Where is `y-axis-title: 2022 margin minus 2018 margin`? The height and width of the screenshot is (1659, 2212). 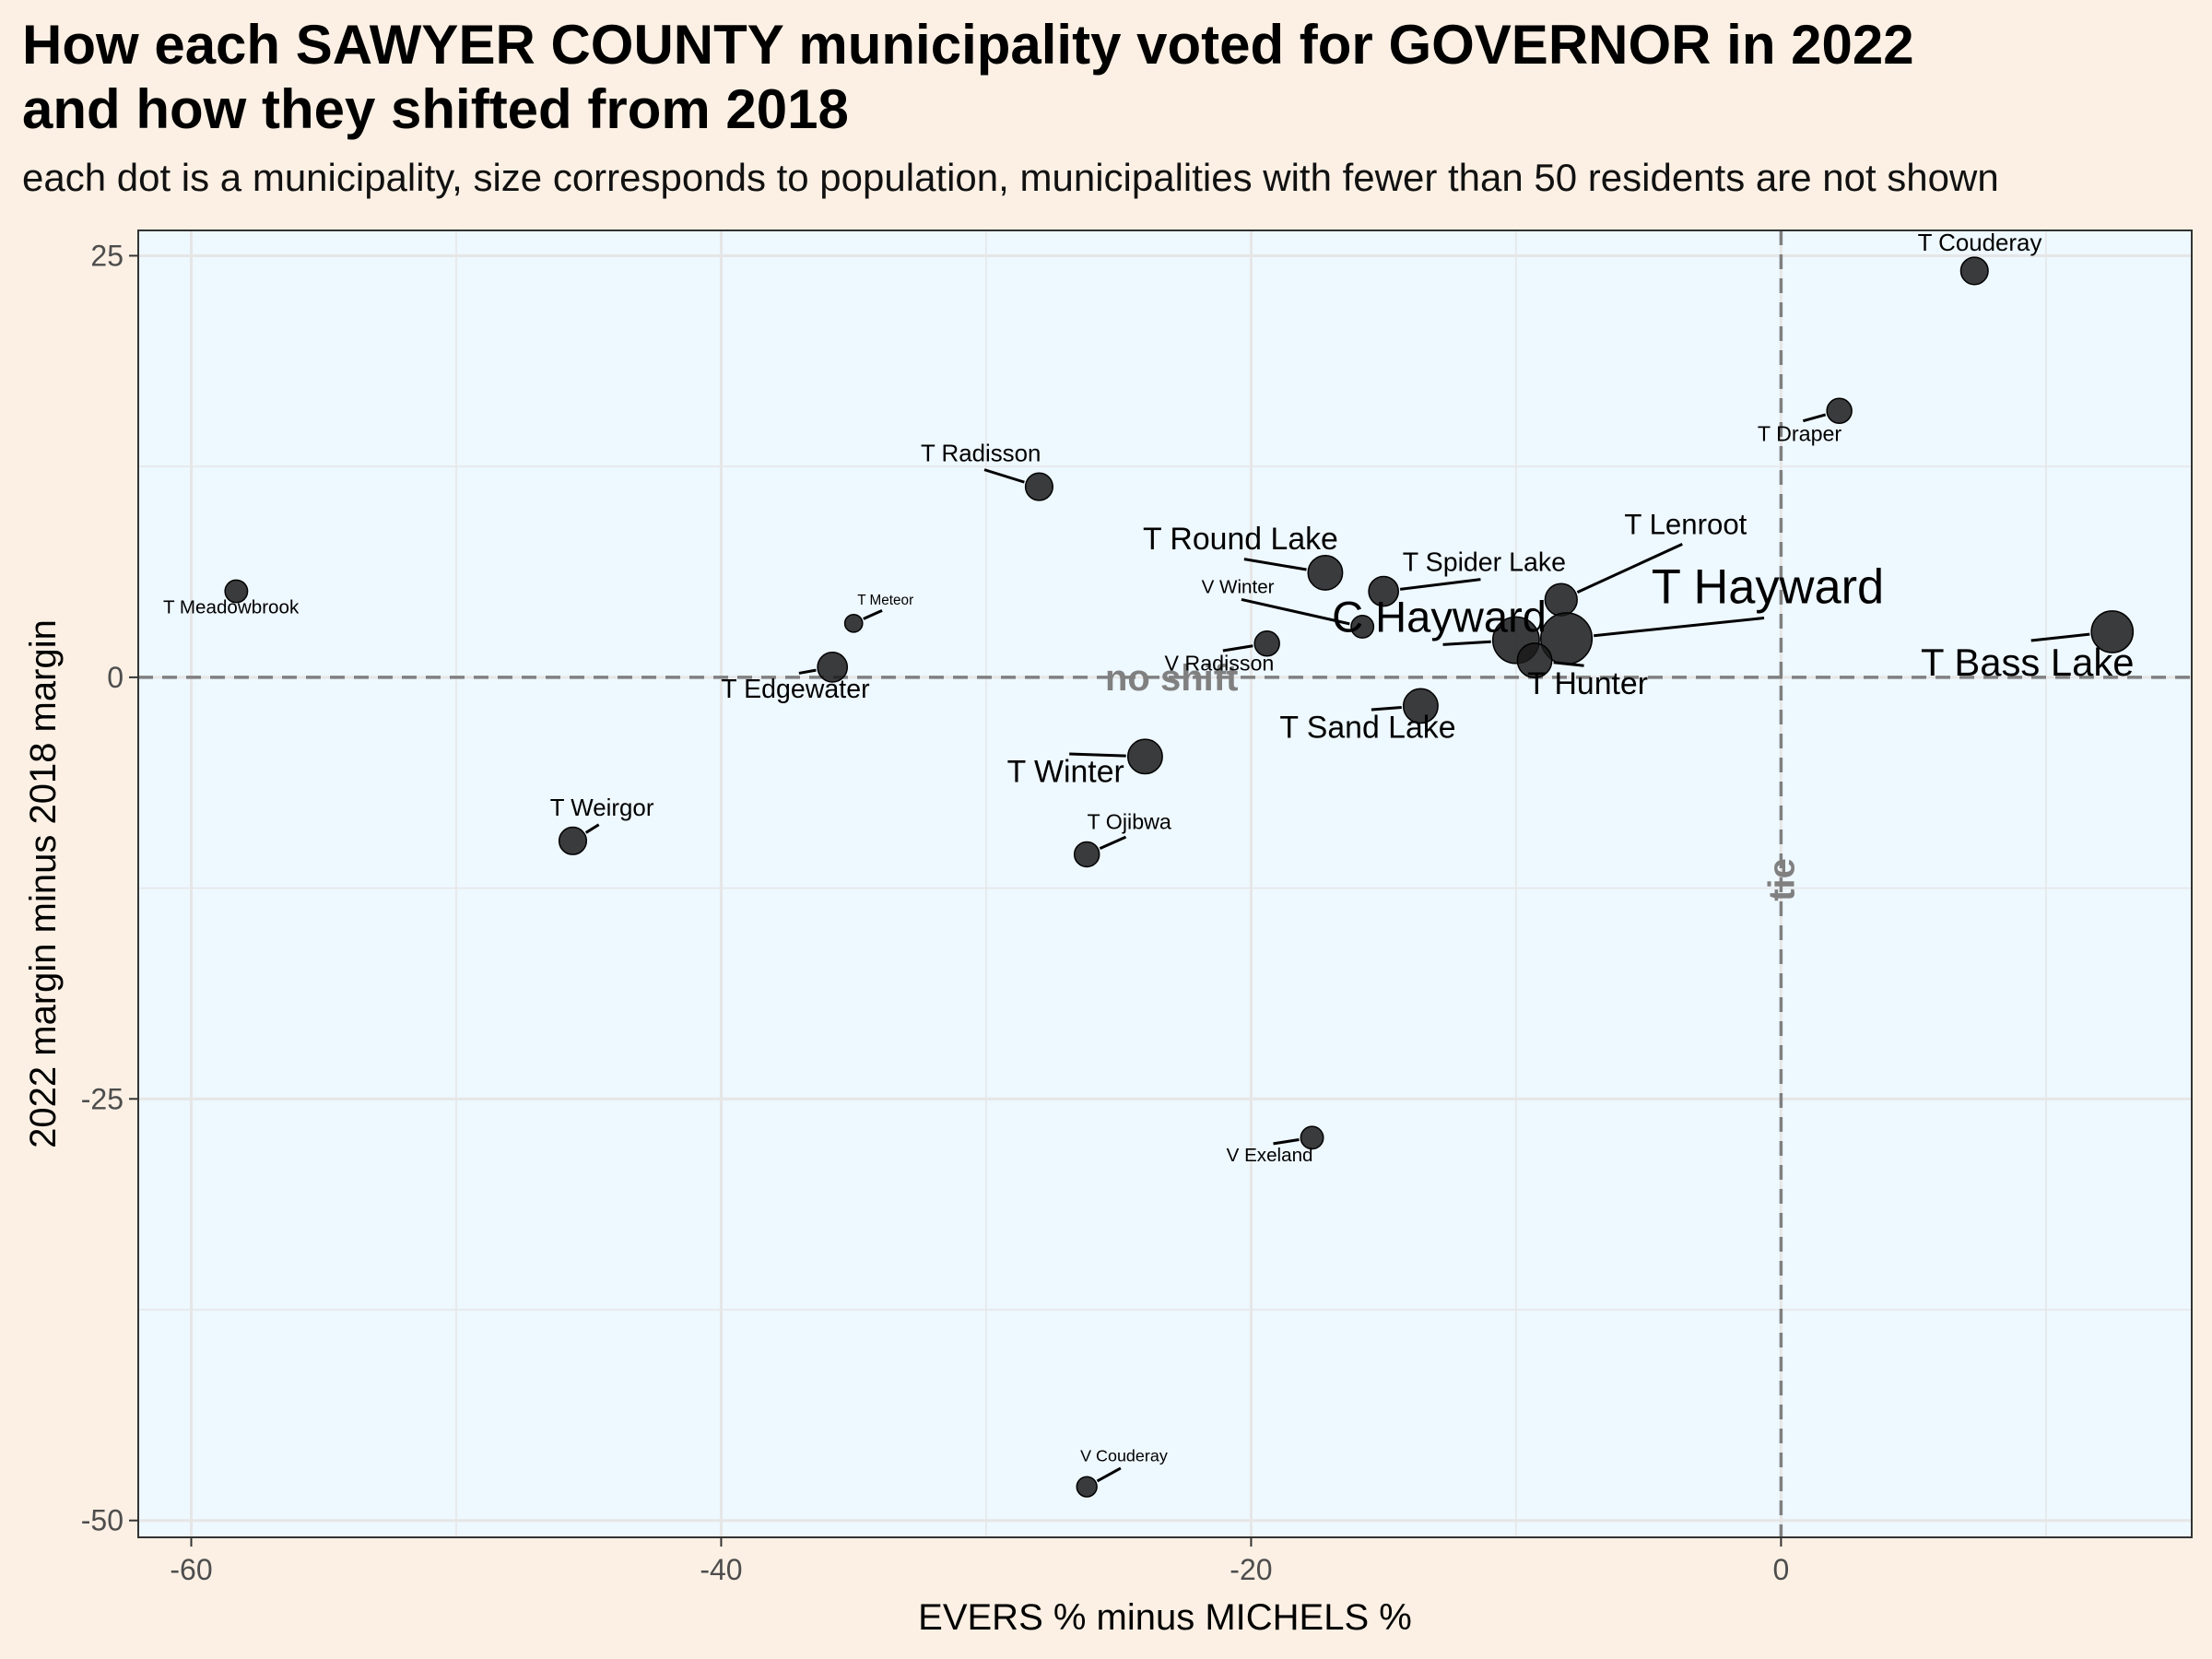
y-axis-title: 2022 margin minus 2018 margin is located at coordinates (43, 883).